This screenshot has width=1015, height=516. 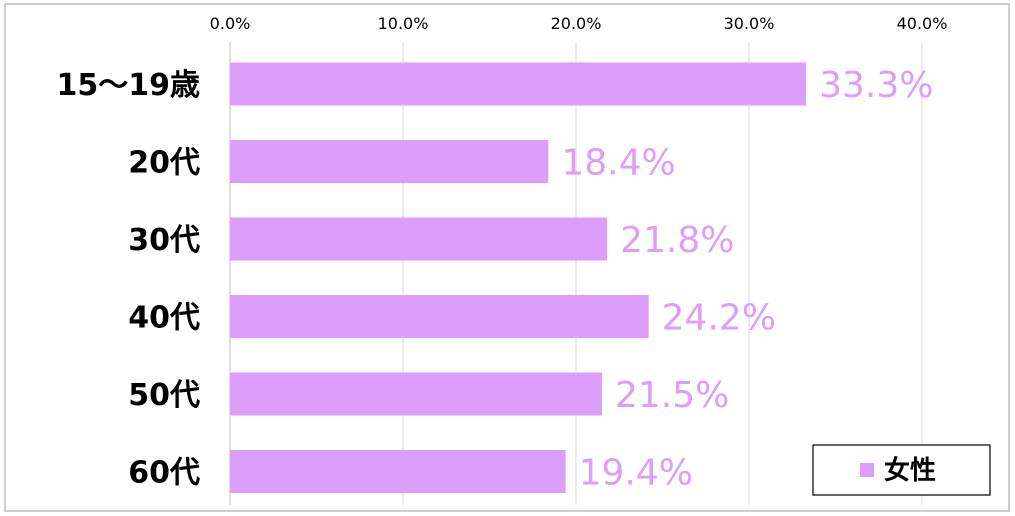 I want to click on value-label: 21.5%, so click(x=672, y=395).